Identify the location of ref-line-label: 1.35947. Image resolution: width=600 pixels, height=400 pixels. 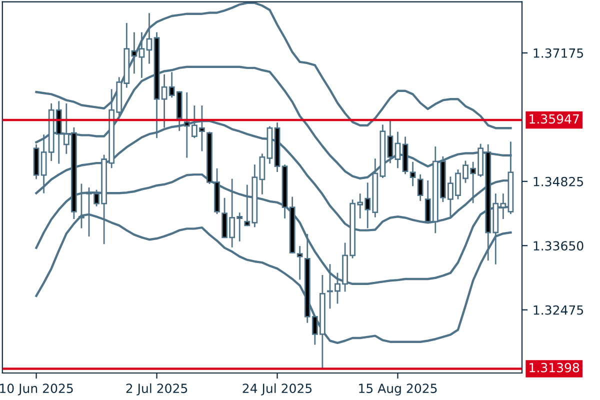
(554, 119).